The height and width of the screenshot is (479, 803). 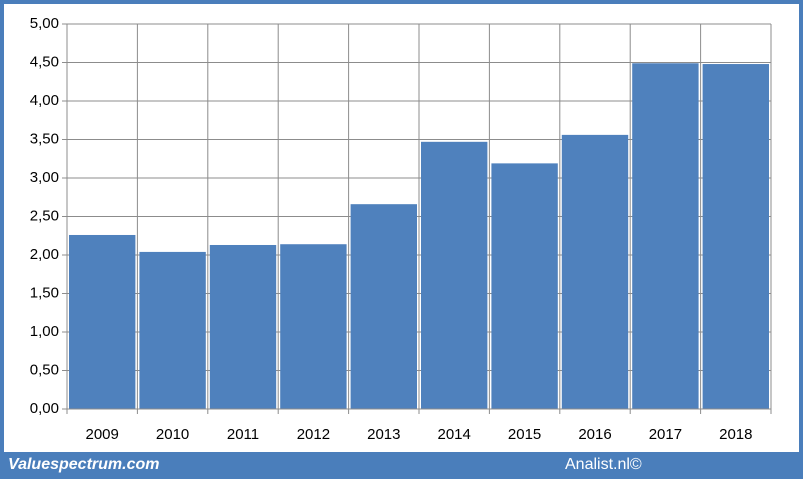 I want to click on y-tick-label: 4,00, so click(x=44, y=100).